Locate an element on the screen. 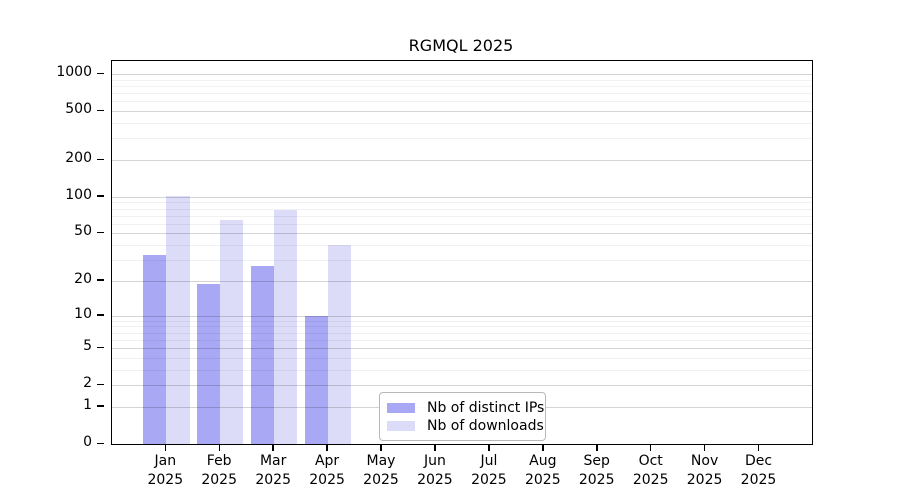 Image resolution: width=900 pixels, height=500 pixels. y-tick-label: 1000 is located at coordinates (74, 72).